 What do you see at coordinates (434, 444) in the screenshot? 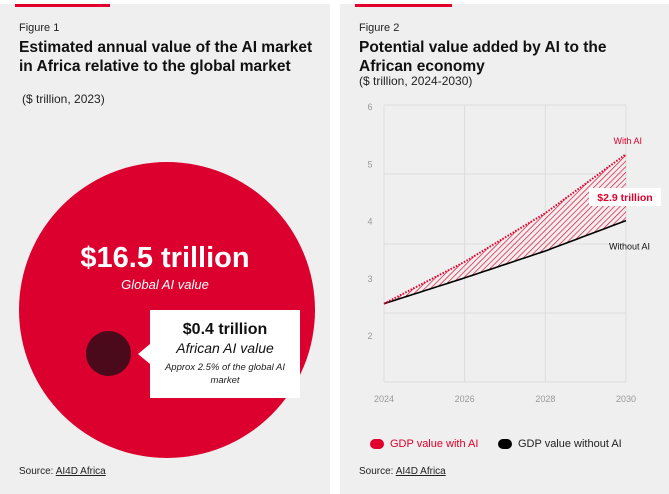
I see `legend-label: GDP value with AI` at bounding box center [434, 444].